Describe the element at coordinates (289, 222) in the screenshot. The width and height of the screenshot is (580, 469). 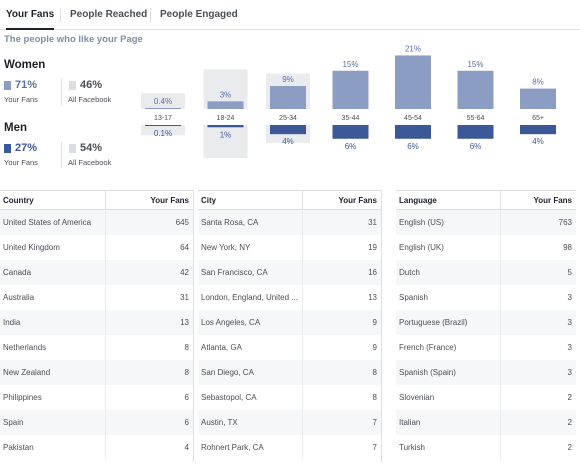
I see `table-row: Santa Rosa, CA 31` at that location.